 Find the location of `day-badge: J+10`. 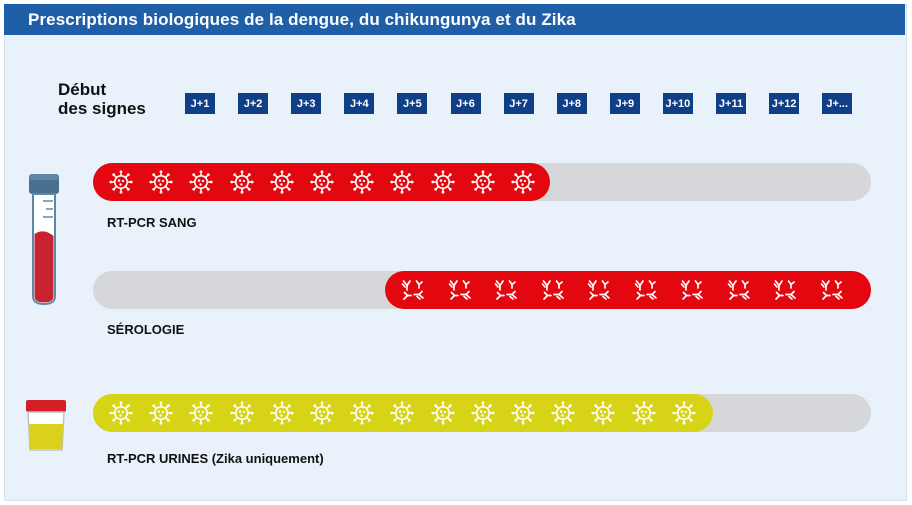

day-badge: J+10 is located at coordinates (677, 103).